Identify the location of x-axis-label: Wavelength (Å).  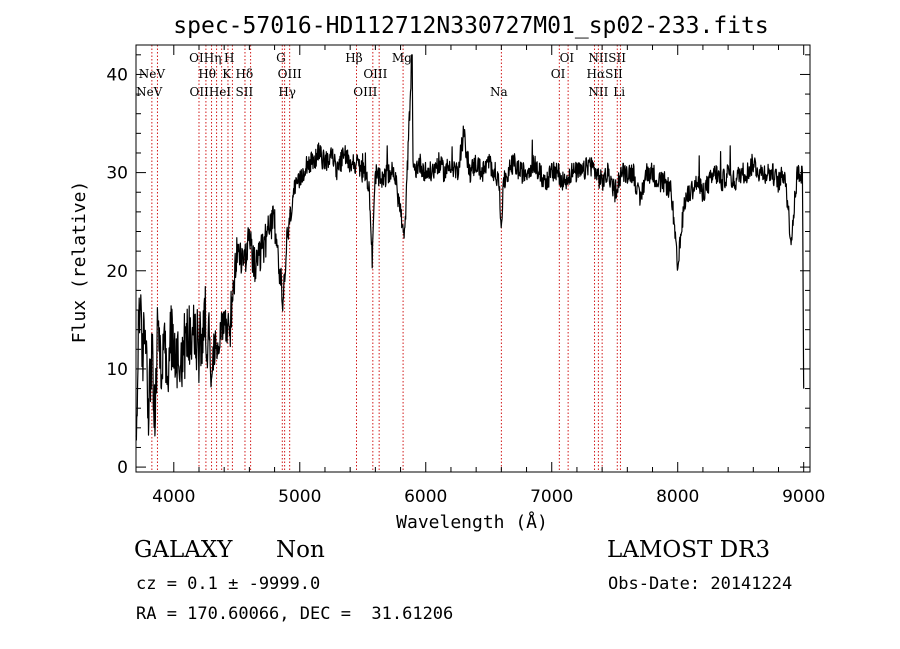
(472, 522).